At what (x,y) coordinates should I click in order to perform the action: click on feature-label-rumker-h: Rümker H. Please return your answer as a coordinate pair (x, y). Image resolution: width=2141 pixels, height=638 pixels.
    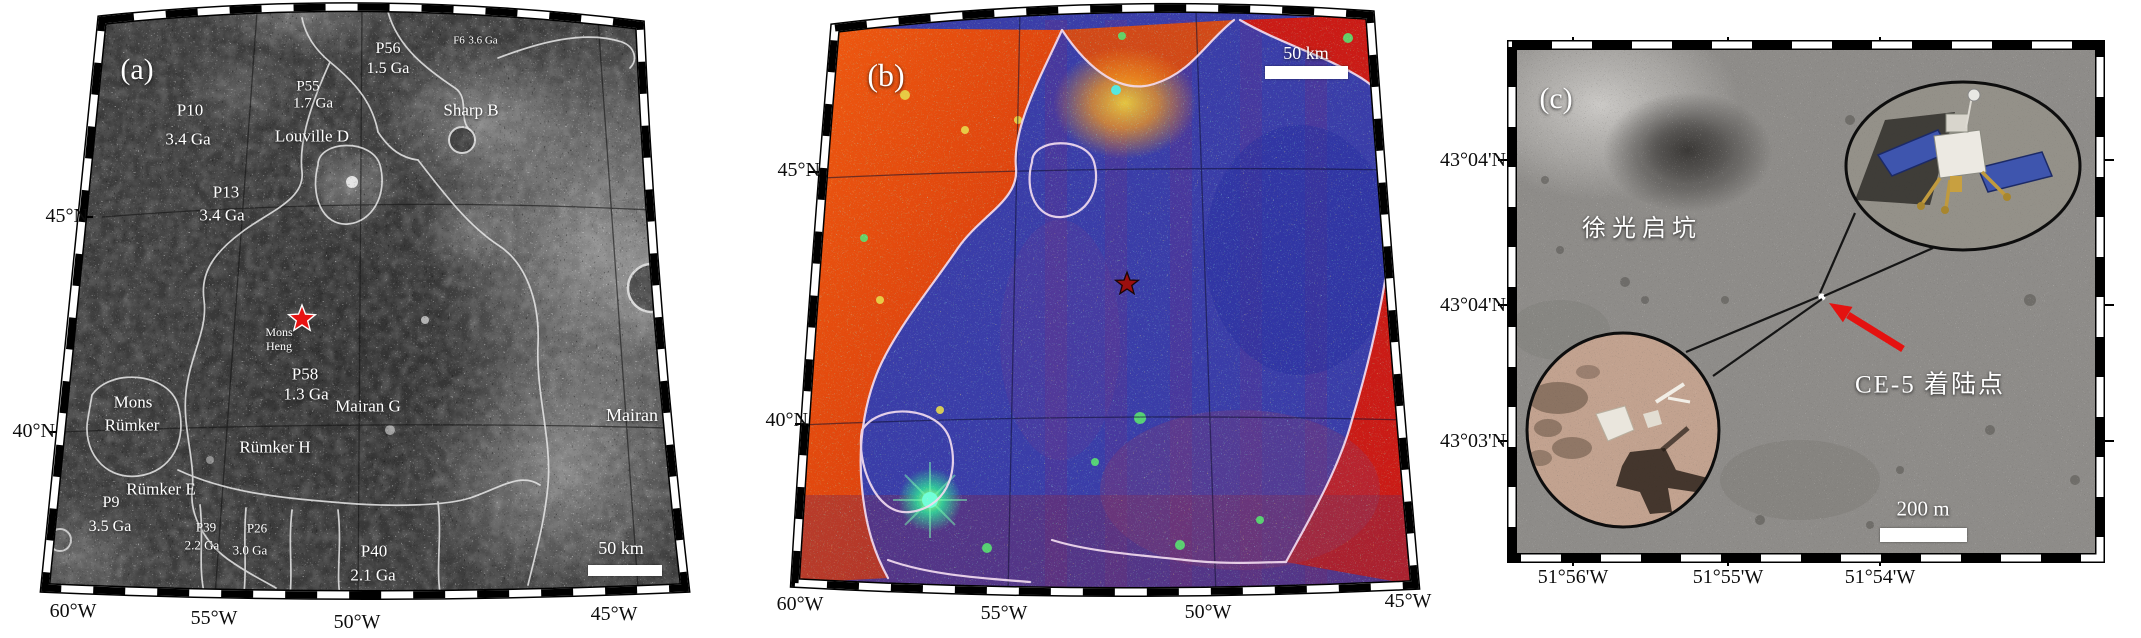
    Looking at the image, I should click on (275, 447).